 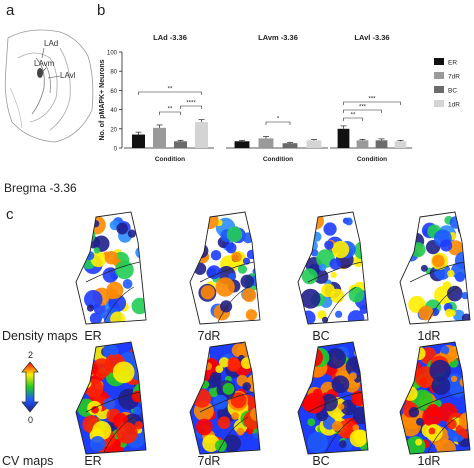 What do you see at coordinates (321, 461) in the screenshot?
I see `cv-col-bc: BC` at bounding box center [321, 461].